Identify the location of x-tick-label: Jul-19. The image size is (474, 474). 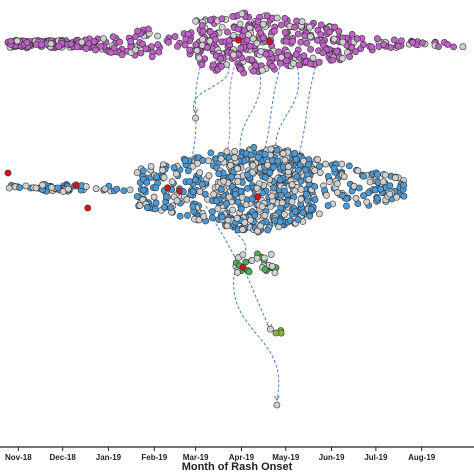
(376, 457).